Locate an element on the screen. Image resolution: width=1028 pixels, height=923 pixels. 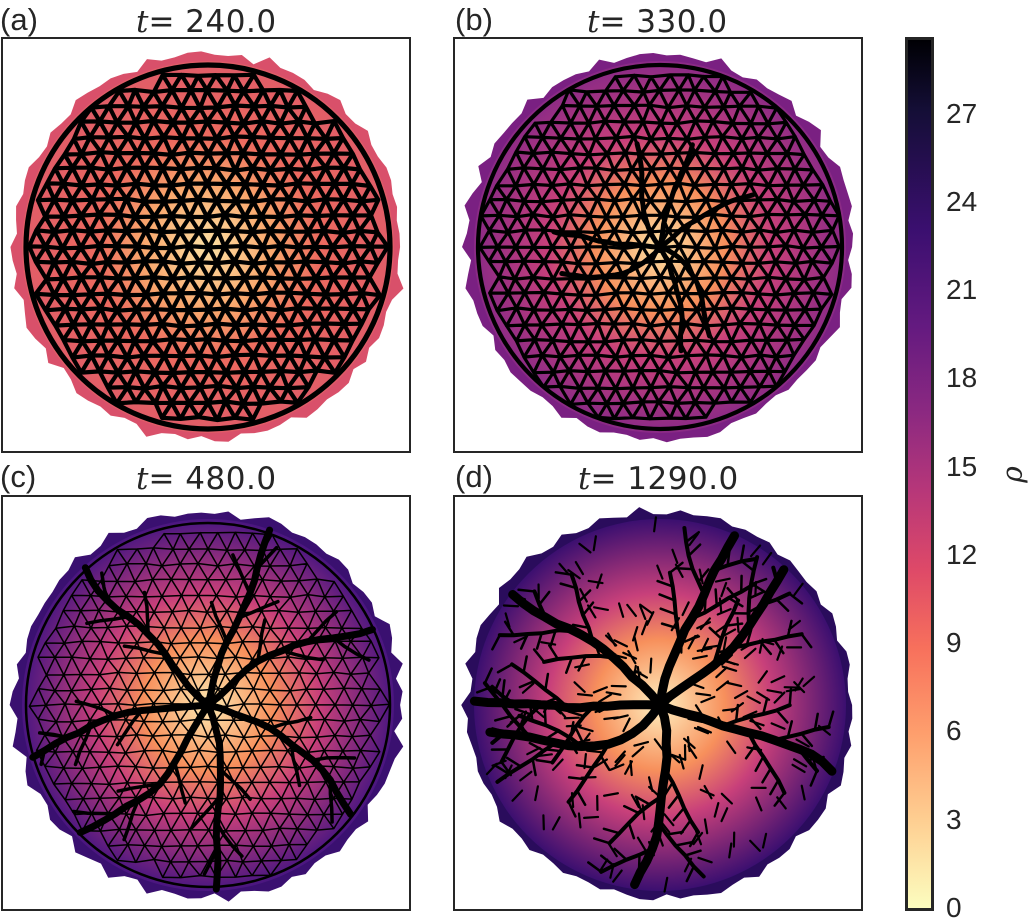
time-value: = 240.0 is located at coordinates (212, 22).